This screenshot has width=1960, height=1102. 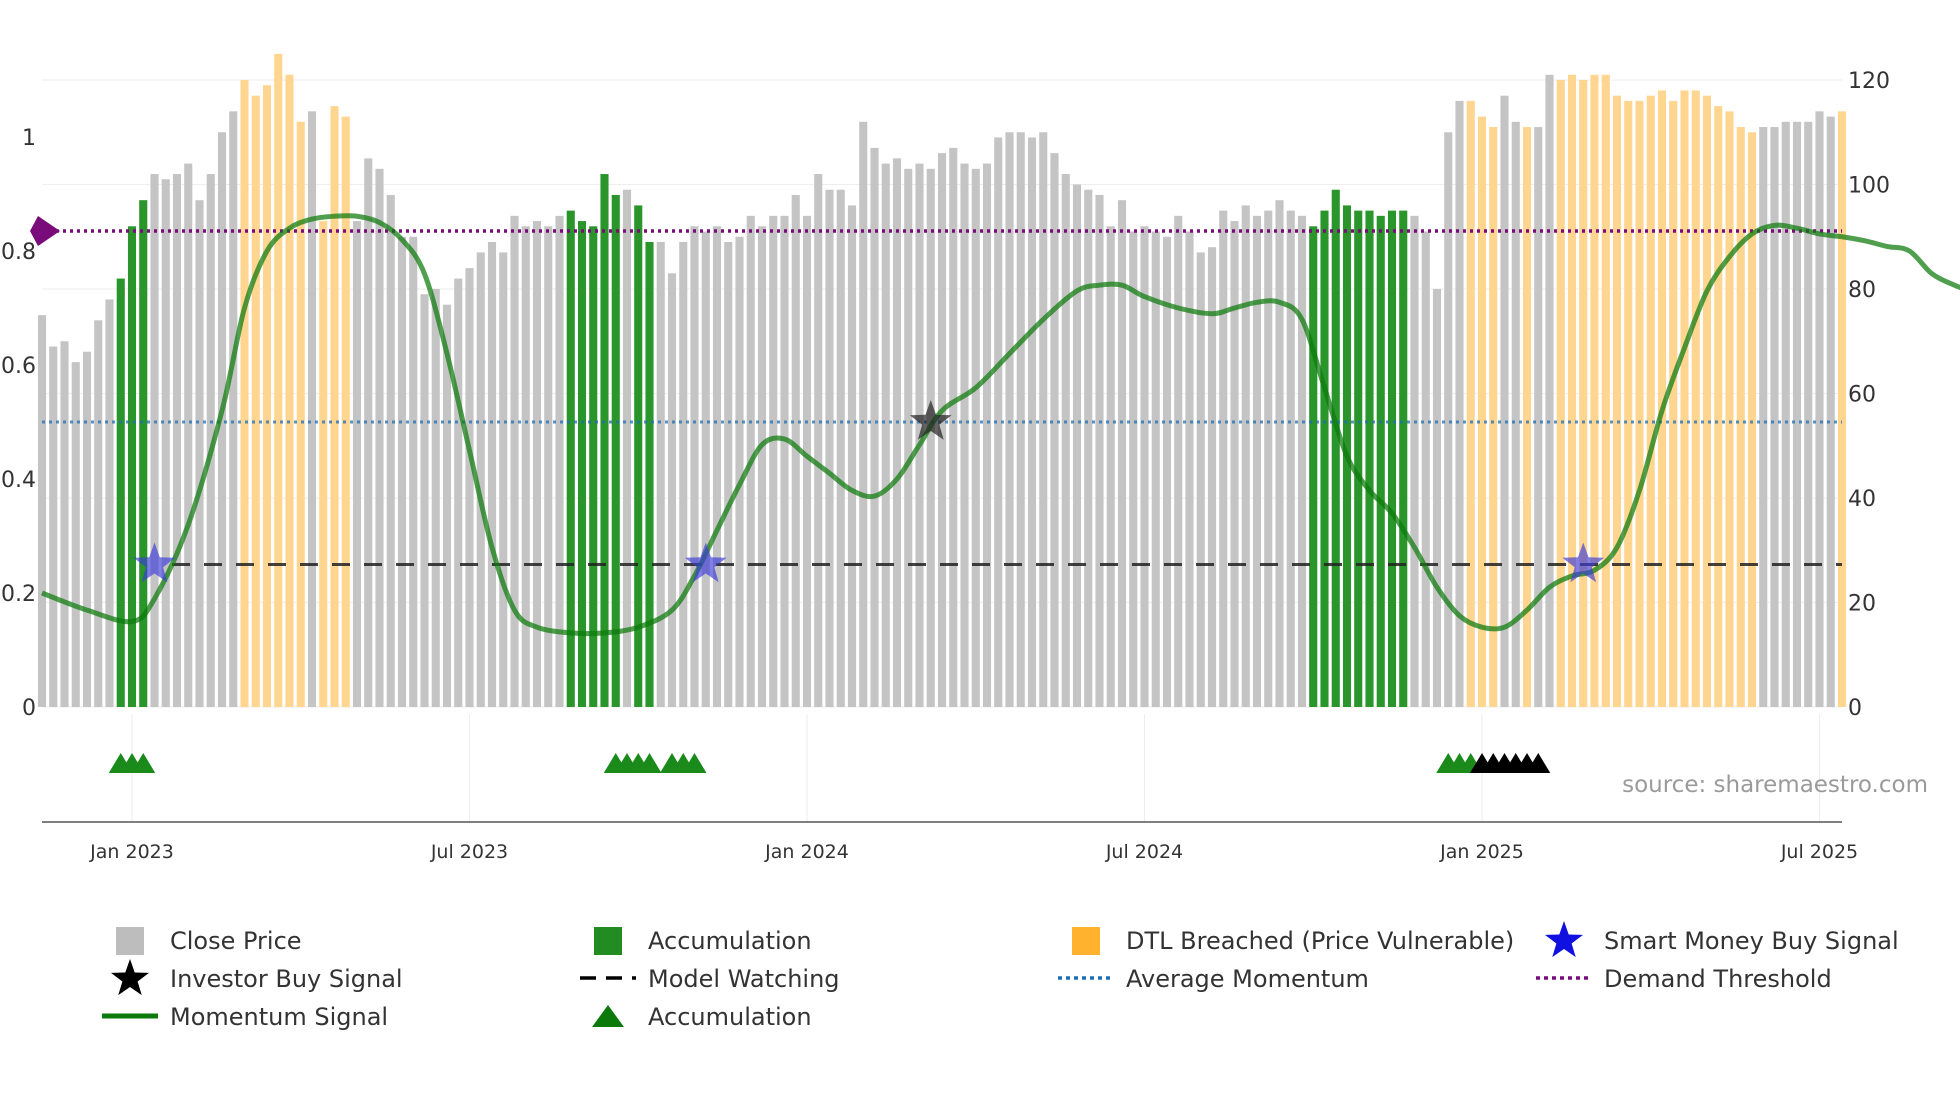 I want to click on left-tick-label: 1, so click(x=29, y=138).